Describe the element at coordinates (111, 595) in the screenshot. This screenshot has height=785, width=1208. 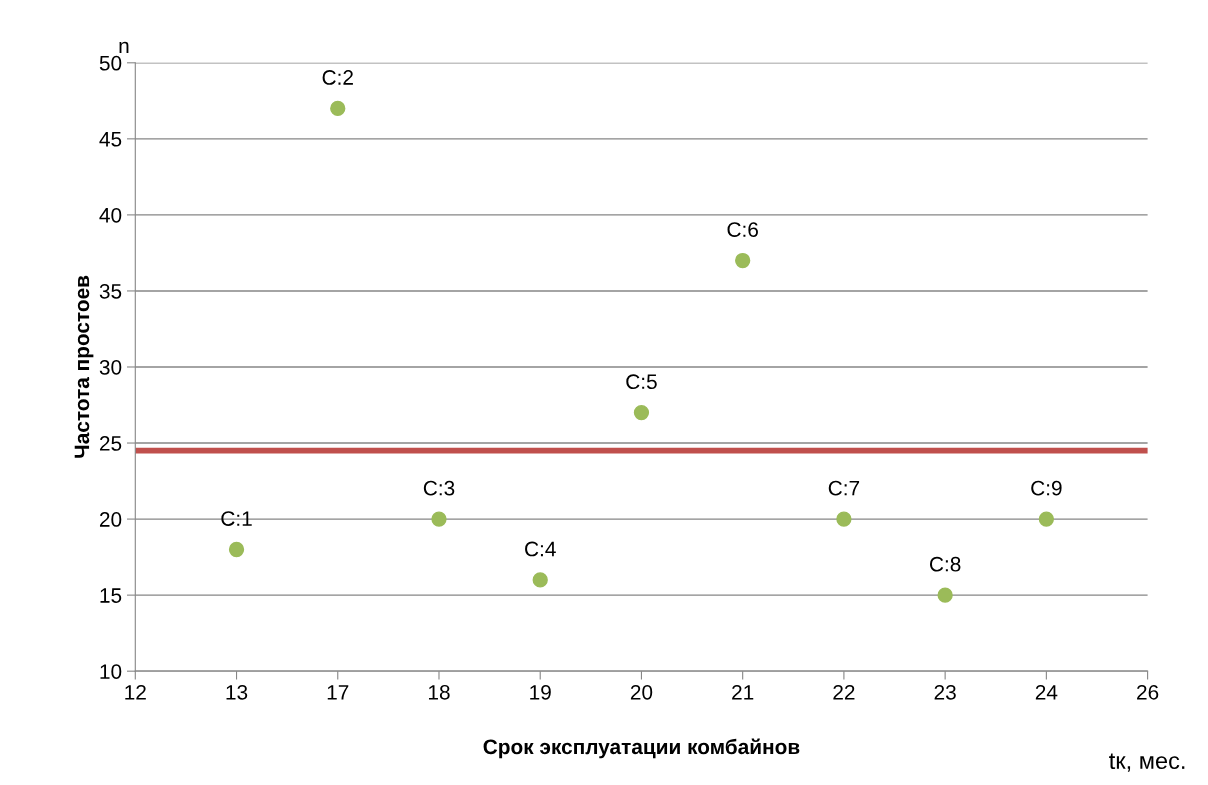
I see `y-tick-label: 15` at that location.